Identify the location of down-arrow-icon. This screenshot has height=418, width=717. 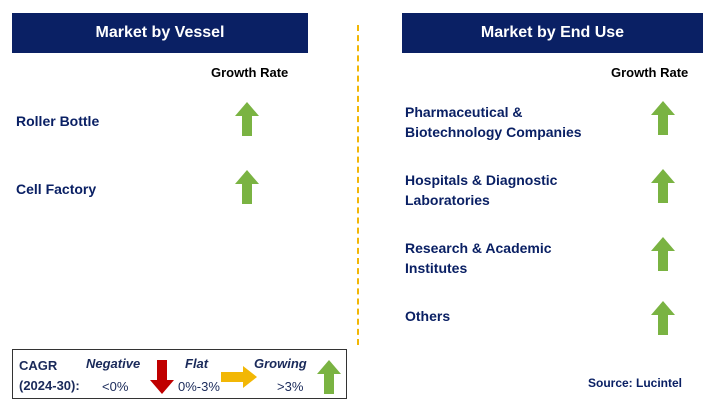
(162, 377).